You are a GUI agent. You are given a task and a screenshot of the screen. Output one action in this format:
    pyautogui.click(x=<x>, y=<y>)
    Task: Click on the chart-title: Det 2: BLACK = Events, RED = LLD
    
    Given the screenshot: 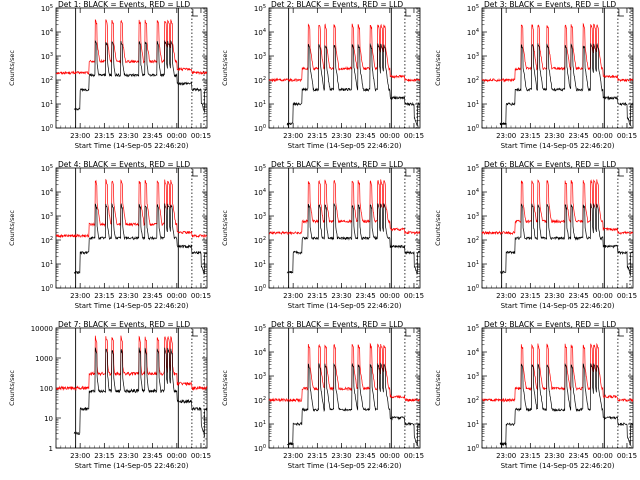 What is the action you would take?
    pyautogui.click(x=337, y=4)
    